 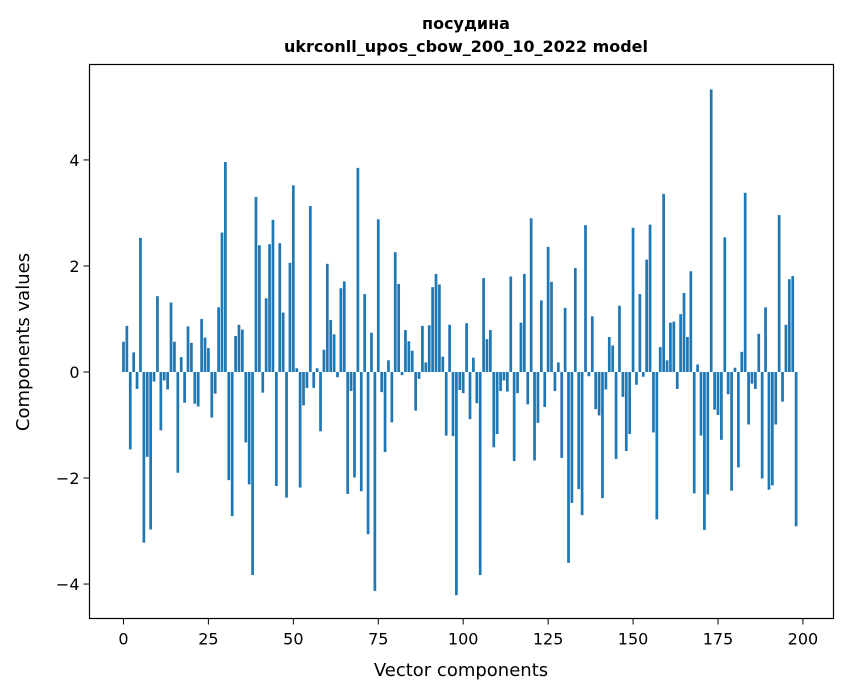 I want to click on y-tick-label: −2, so click(x=68, y=478).